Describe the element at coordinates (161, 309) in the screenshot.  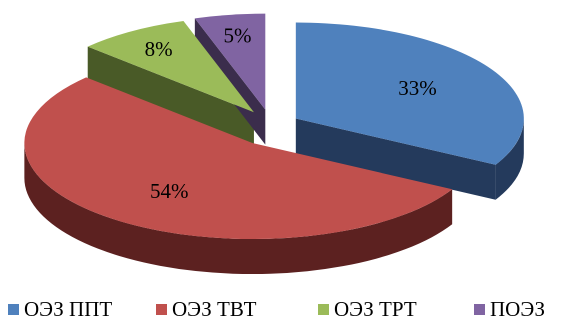
I see `legend-swatch-оэз-твт` at that location.